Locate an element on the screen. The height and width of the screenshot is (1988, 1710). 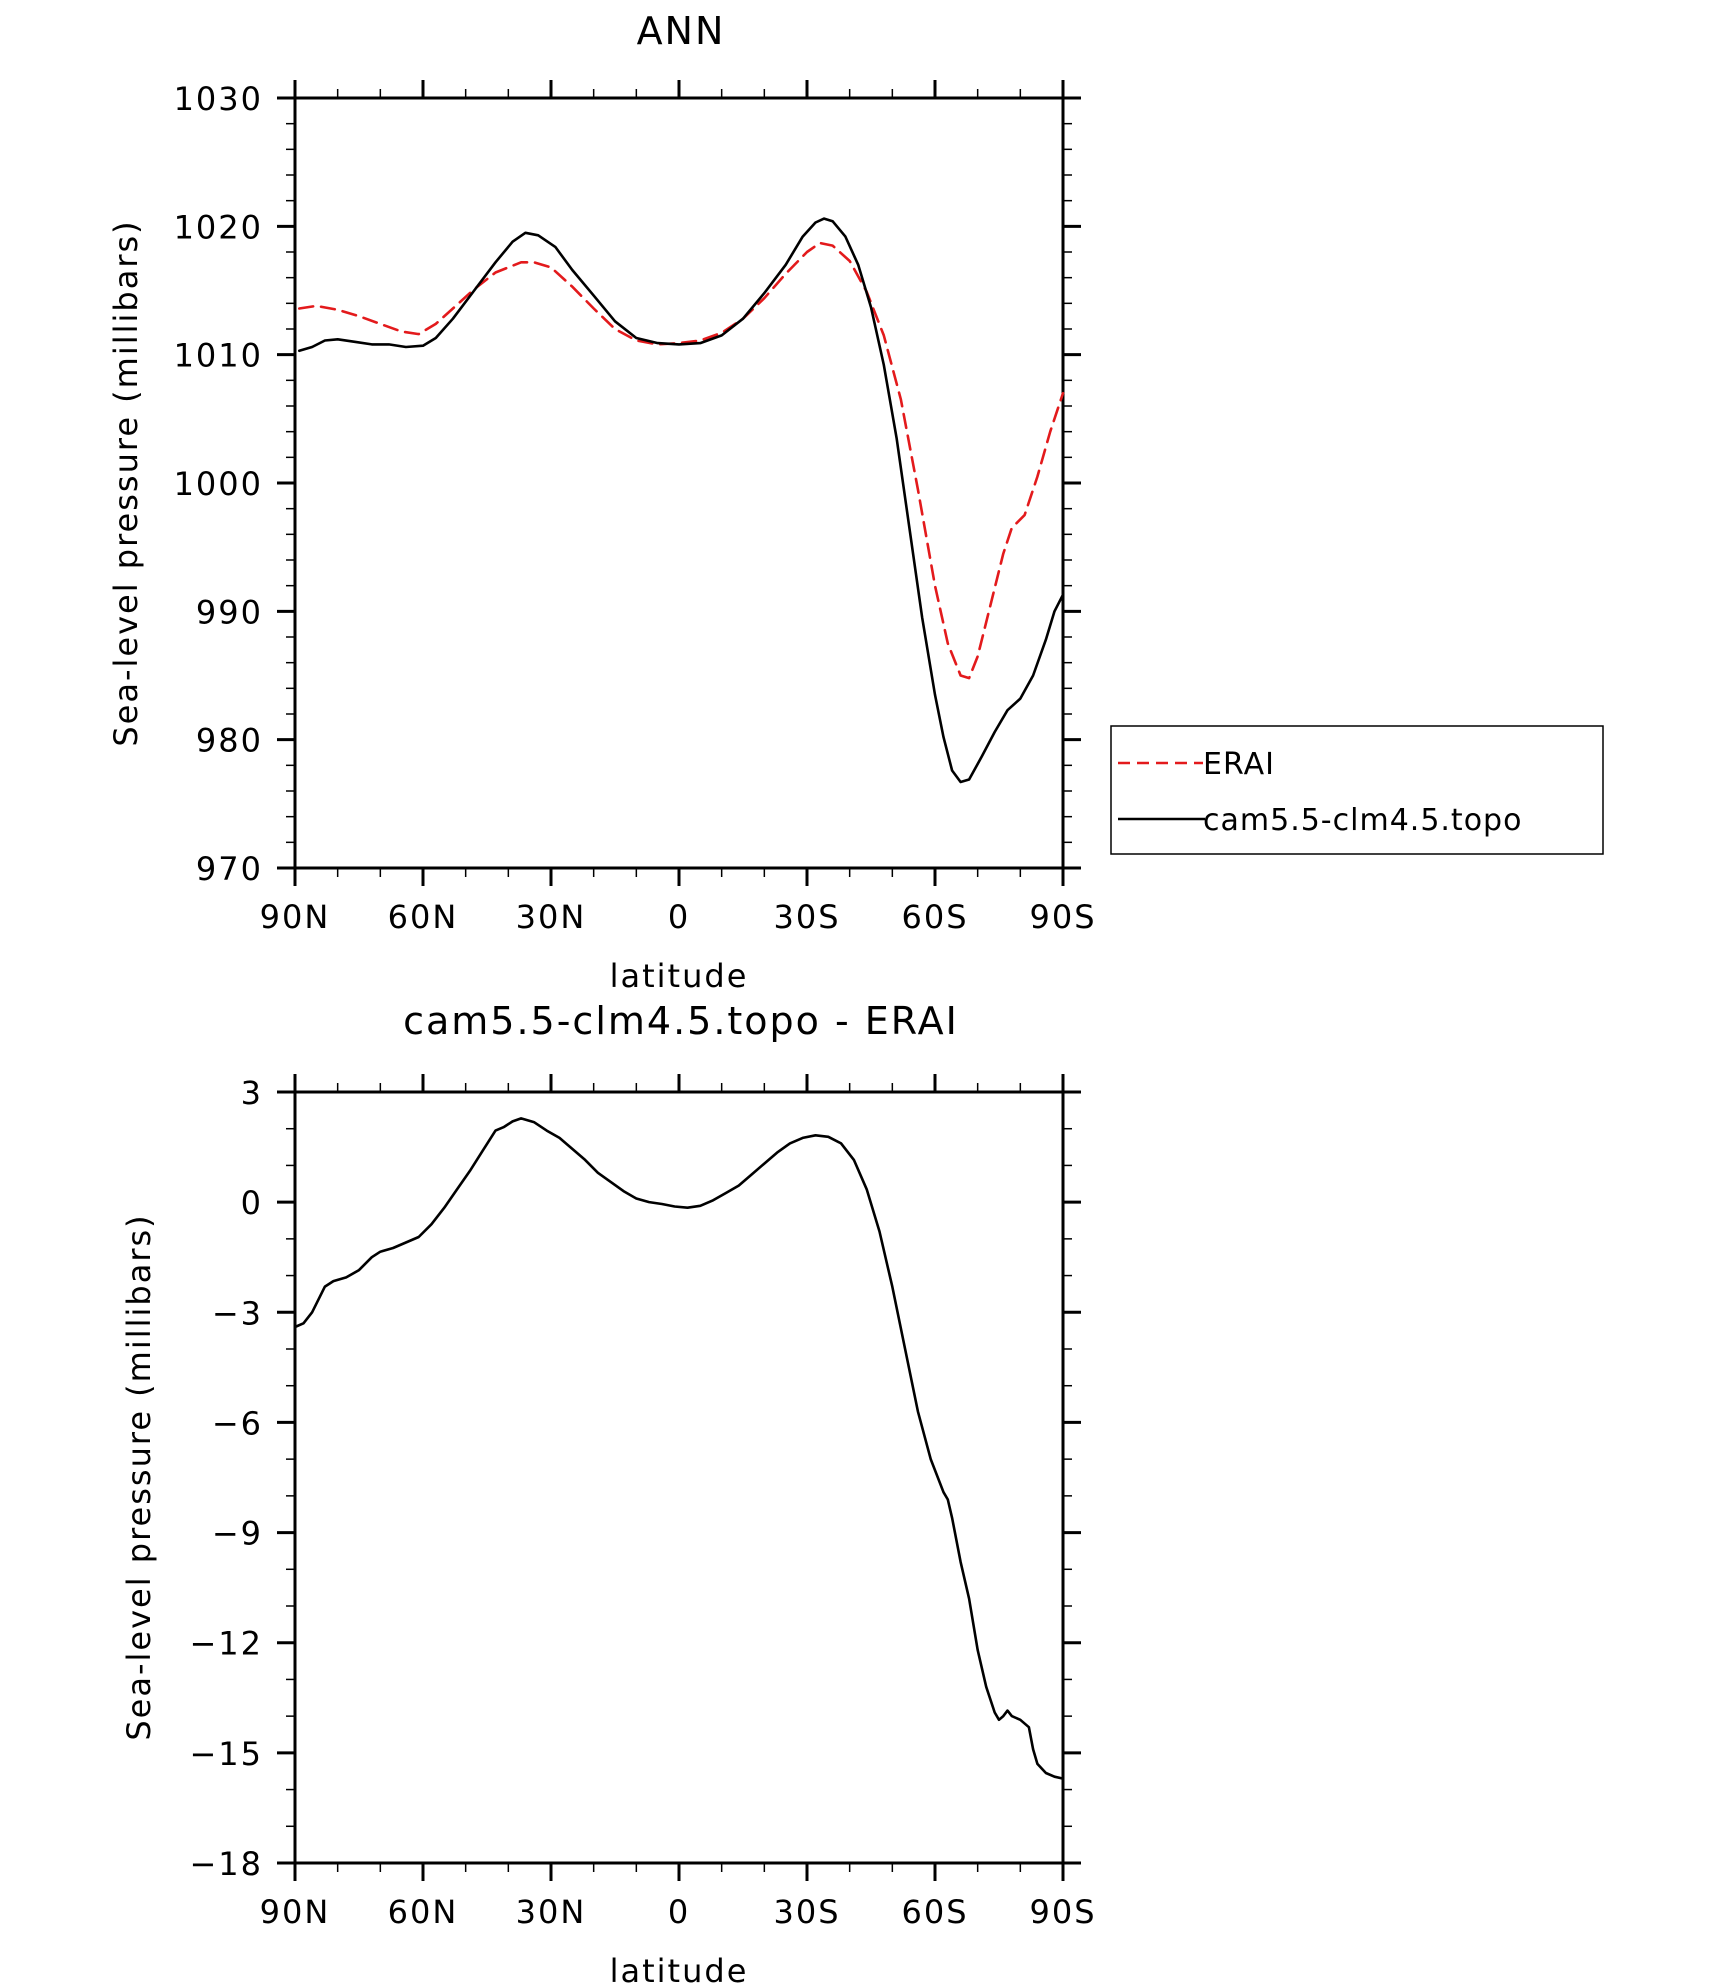
y-tick-label: 3 is located at coordinates (252, 1093).